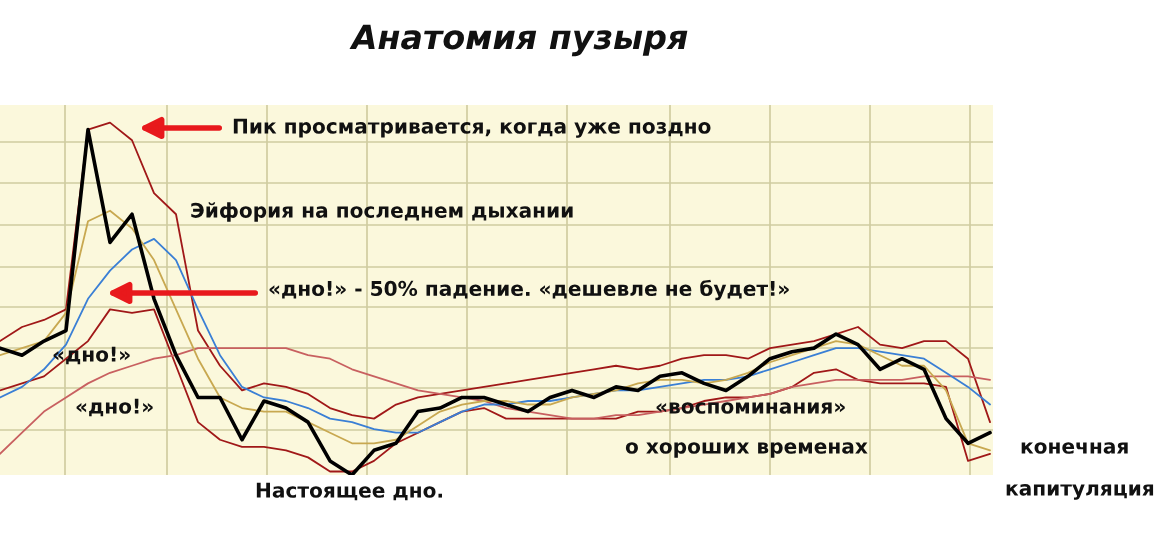 The image size is (1170, 549). What do you see at coordinates (472, 128) in the screenshot?
I see `annotation: Пик просматривается, когда уже поздно` at bounding box center [472, 128].